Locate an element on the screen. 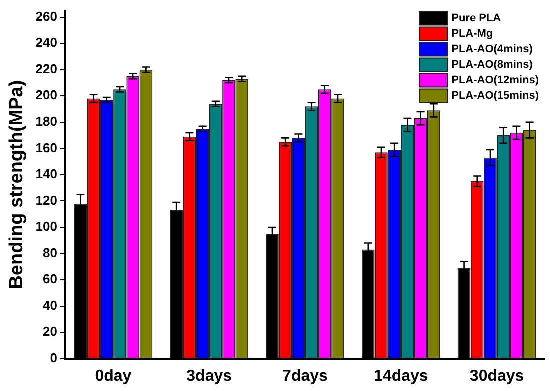 This screenshot has height=391, width=550. legend-label: PLA-Mg is located at coordinates (473, 34).